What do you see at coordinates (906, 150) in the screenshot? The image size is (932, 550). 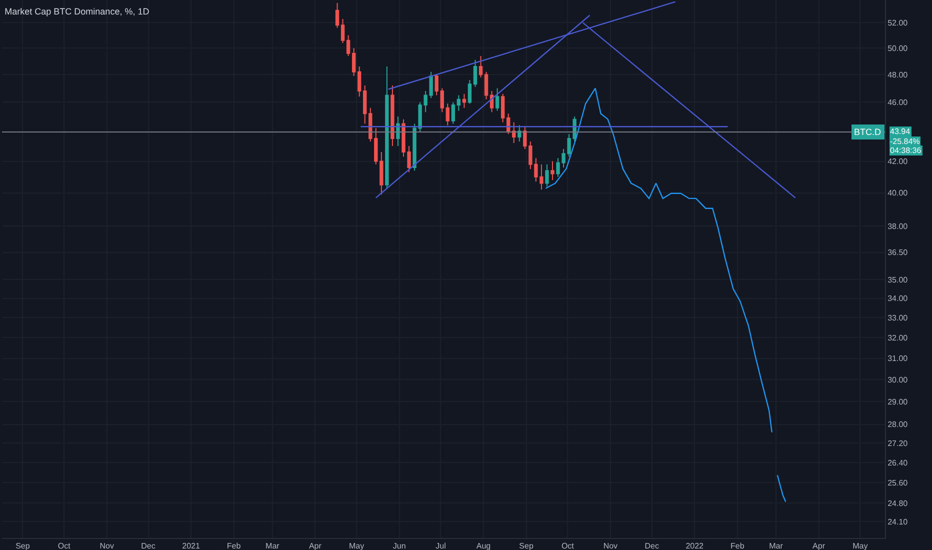 I see `text: 04:38:36` at bounding box center [906, 150].